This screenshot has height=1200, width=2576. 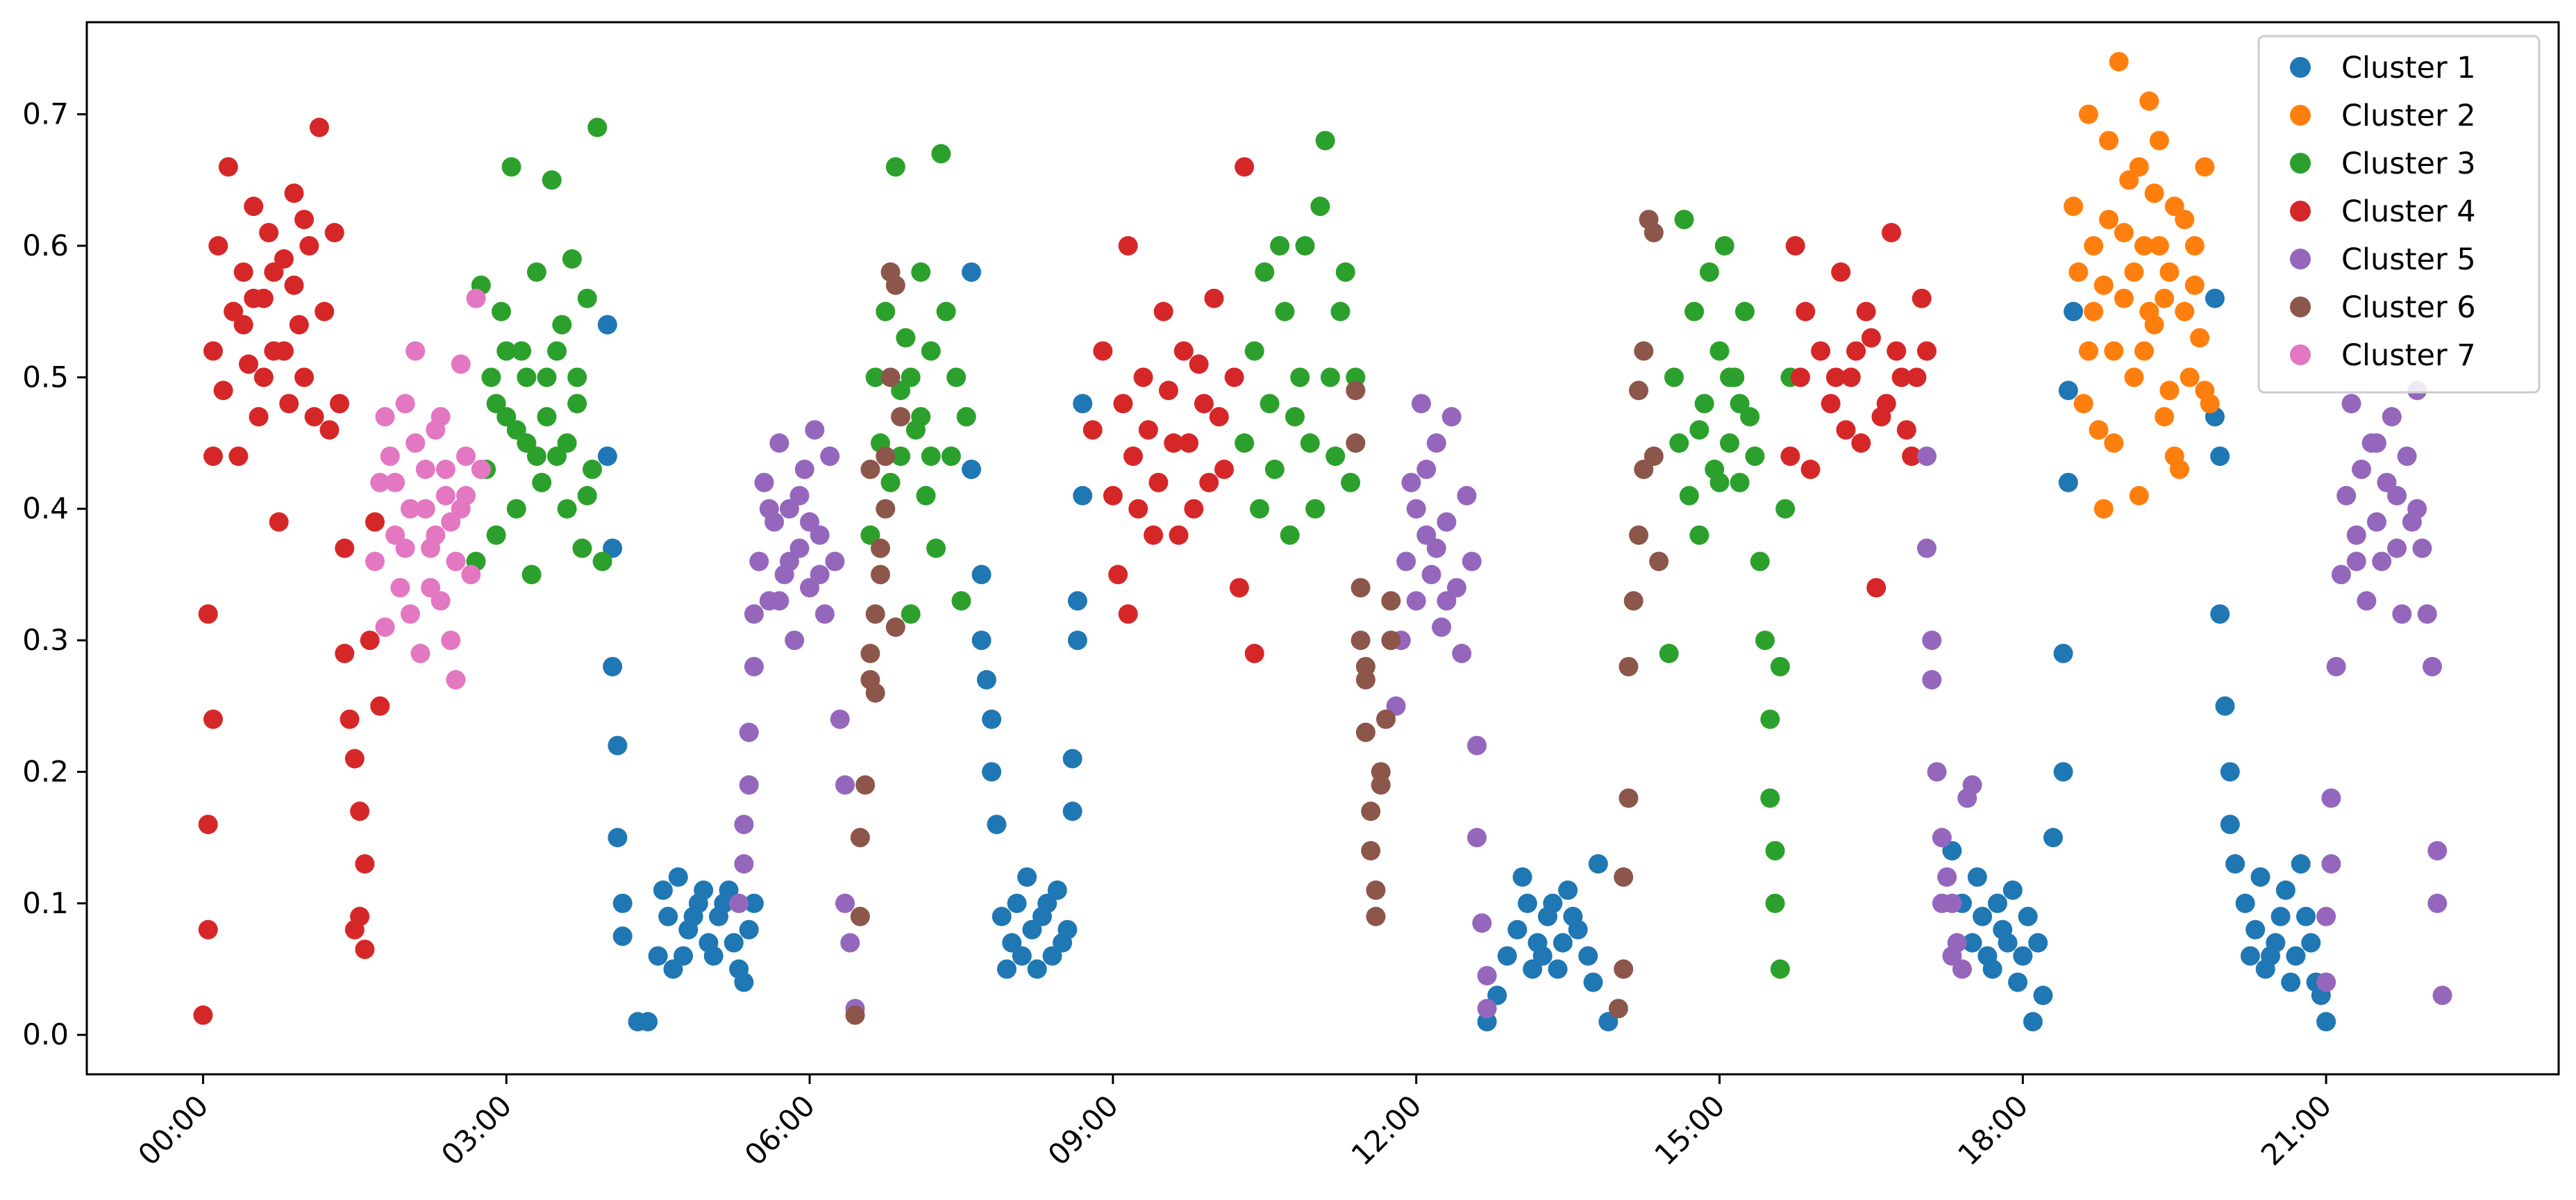 What do you see at coordinates (45, 771) in the screenshot?
I see `y-tick-label: 0.2` at bounding box center [45, 771].